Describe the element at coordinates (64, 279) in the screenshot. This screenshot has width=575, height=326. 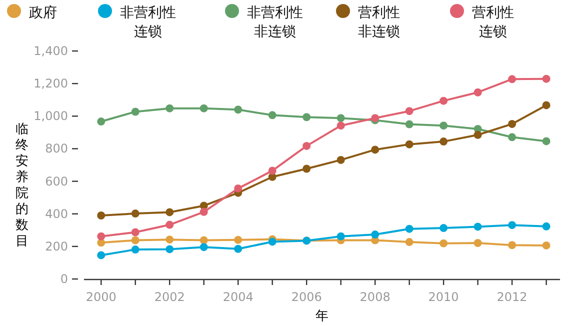
I see `y-tick-label: 0` at that location.